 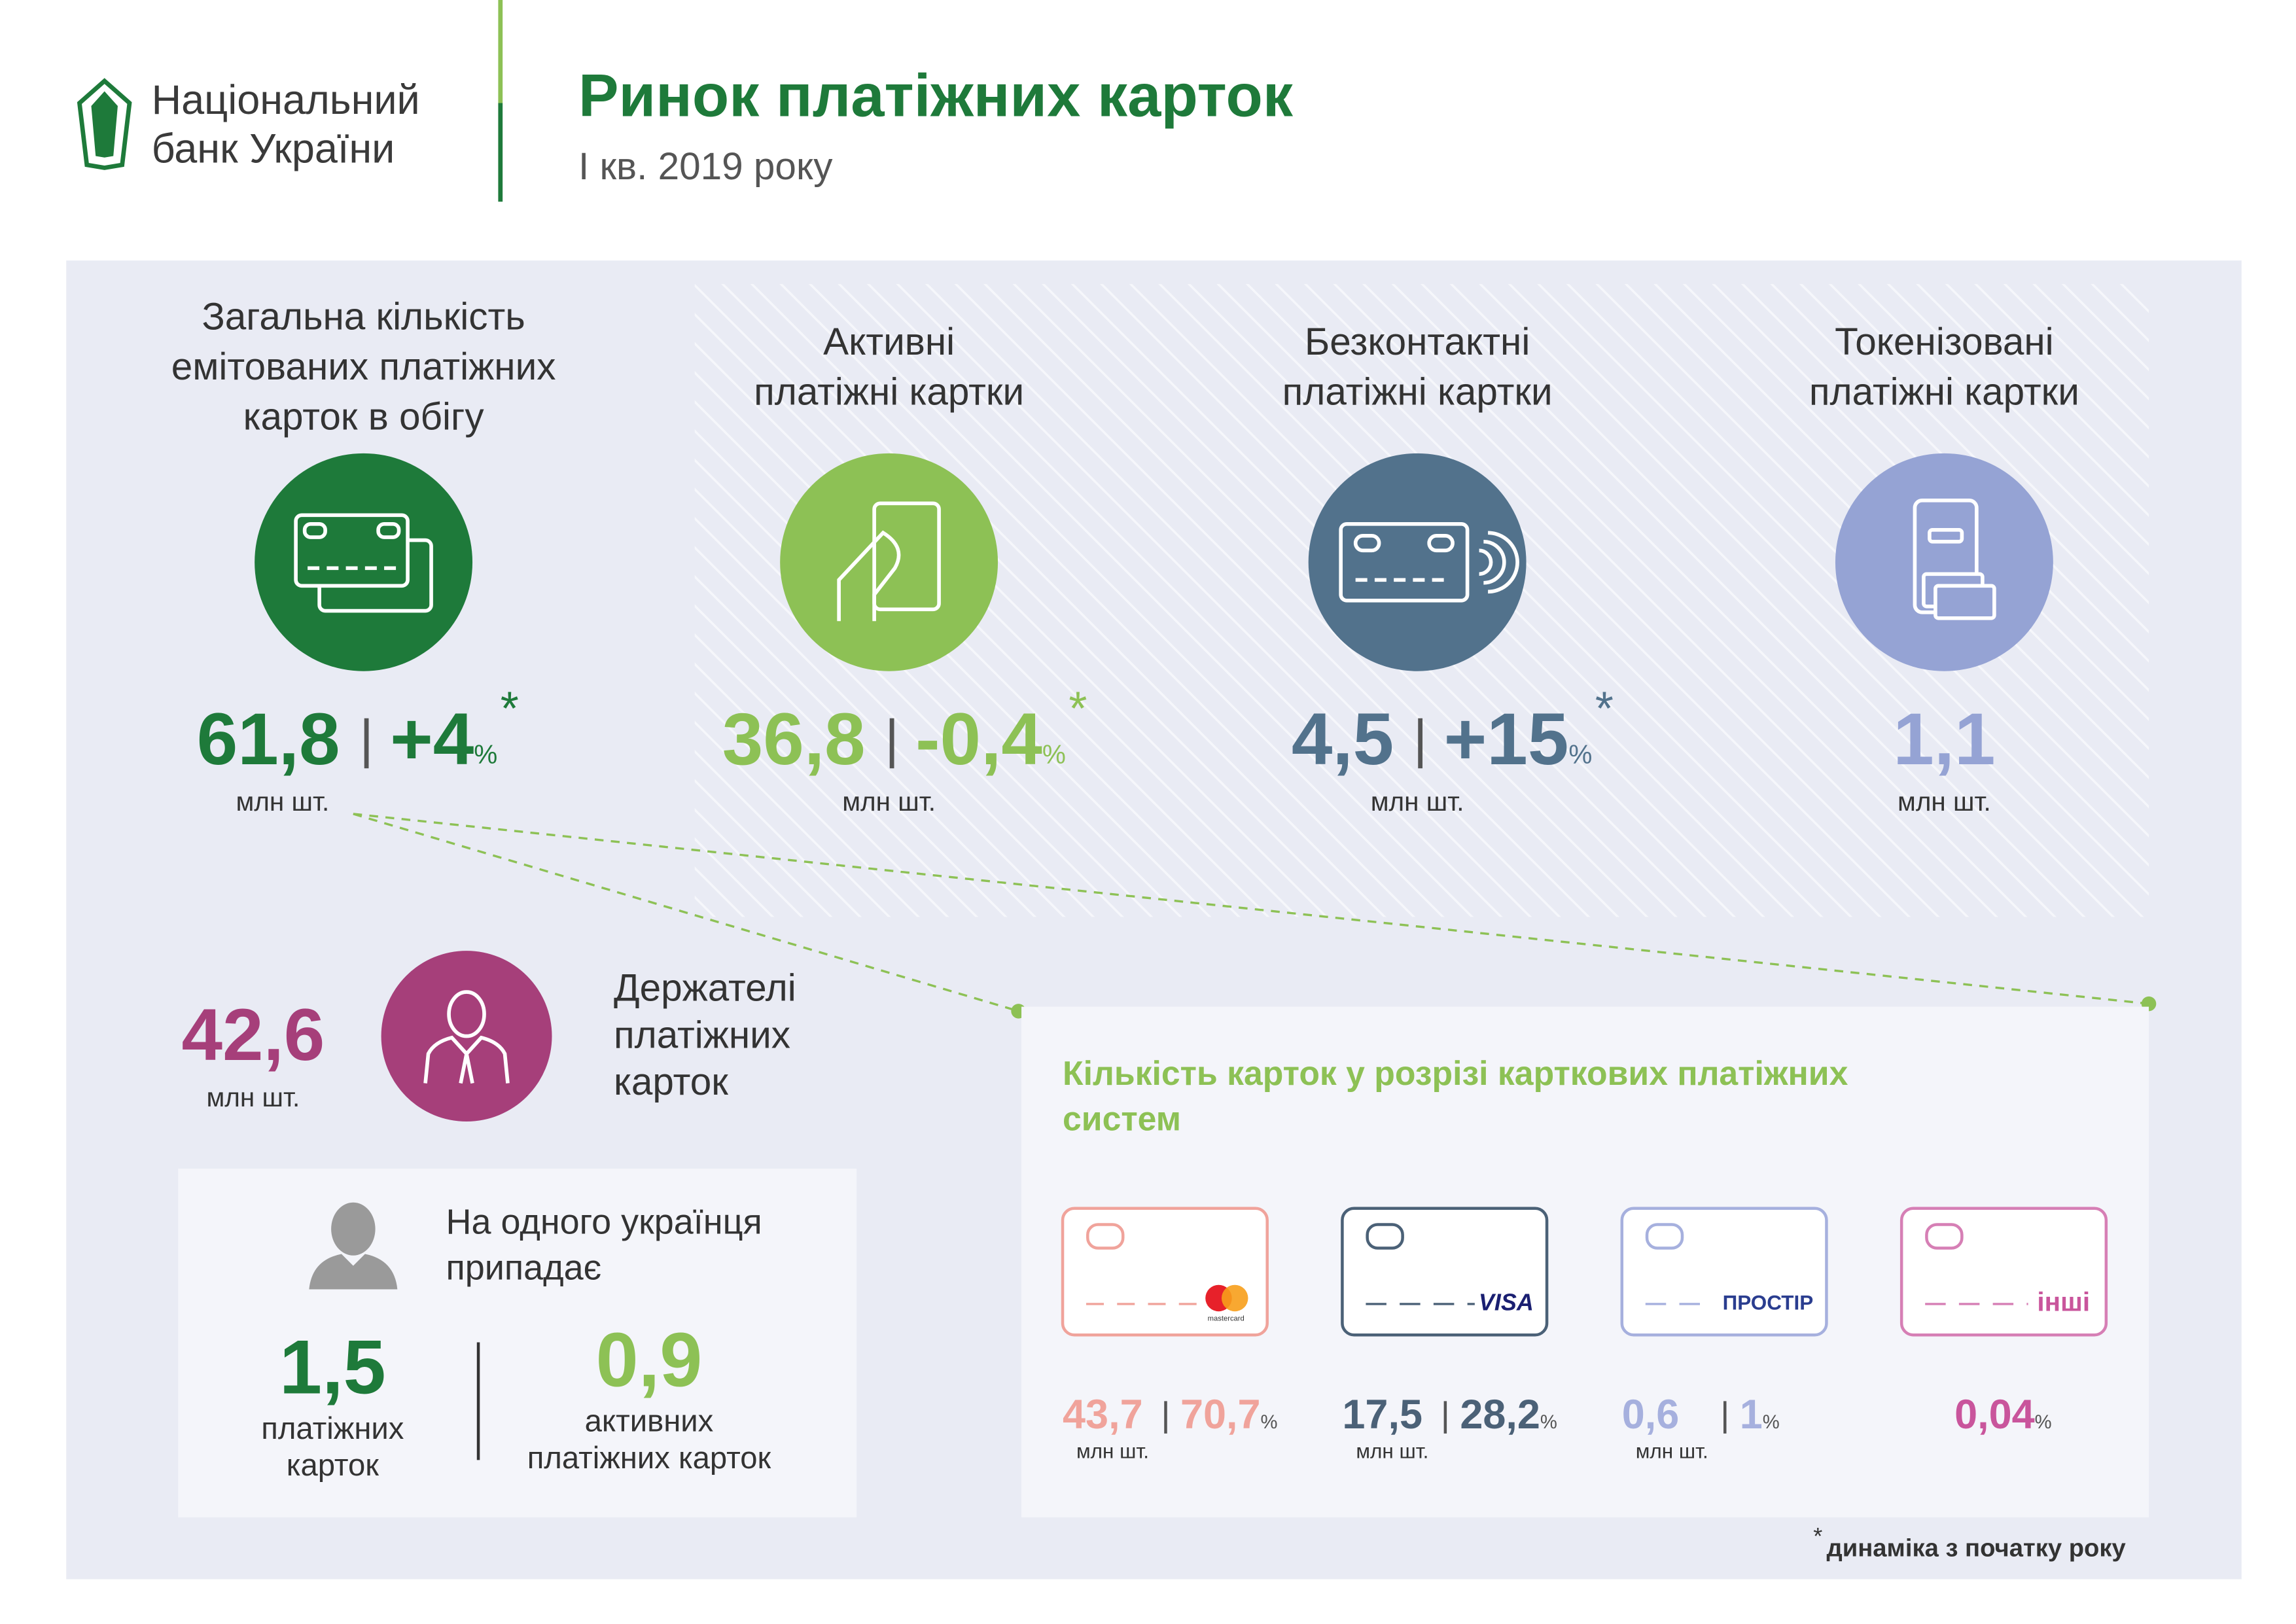 I want to click on title: Ринок платіжних карток, so click(x=936, y=95).